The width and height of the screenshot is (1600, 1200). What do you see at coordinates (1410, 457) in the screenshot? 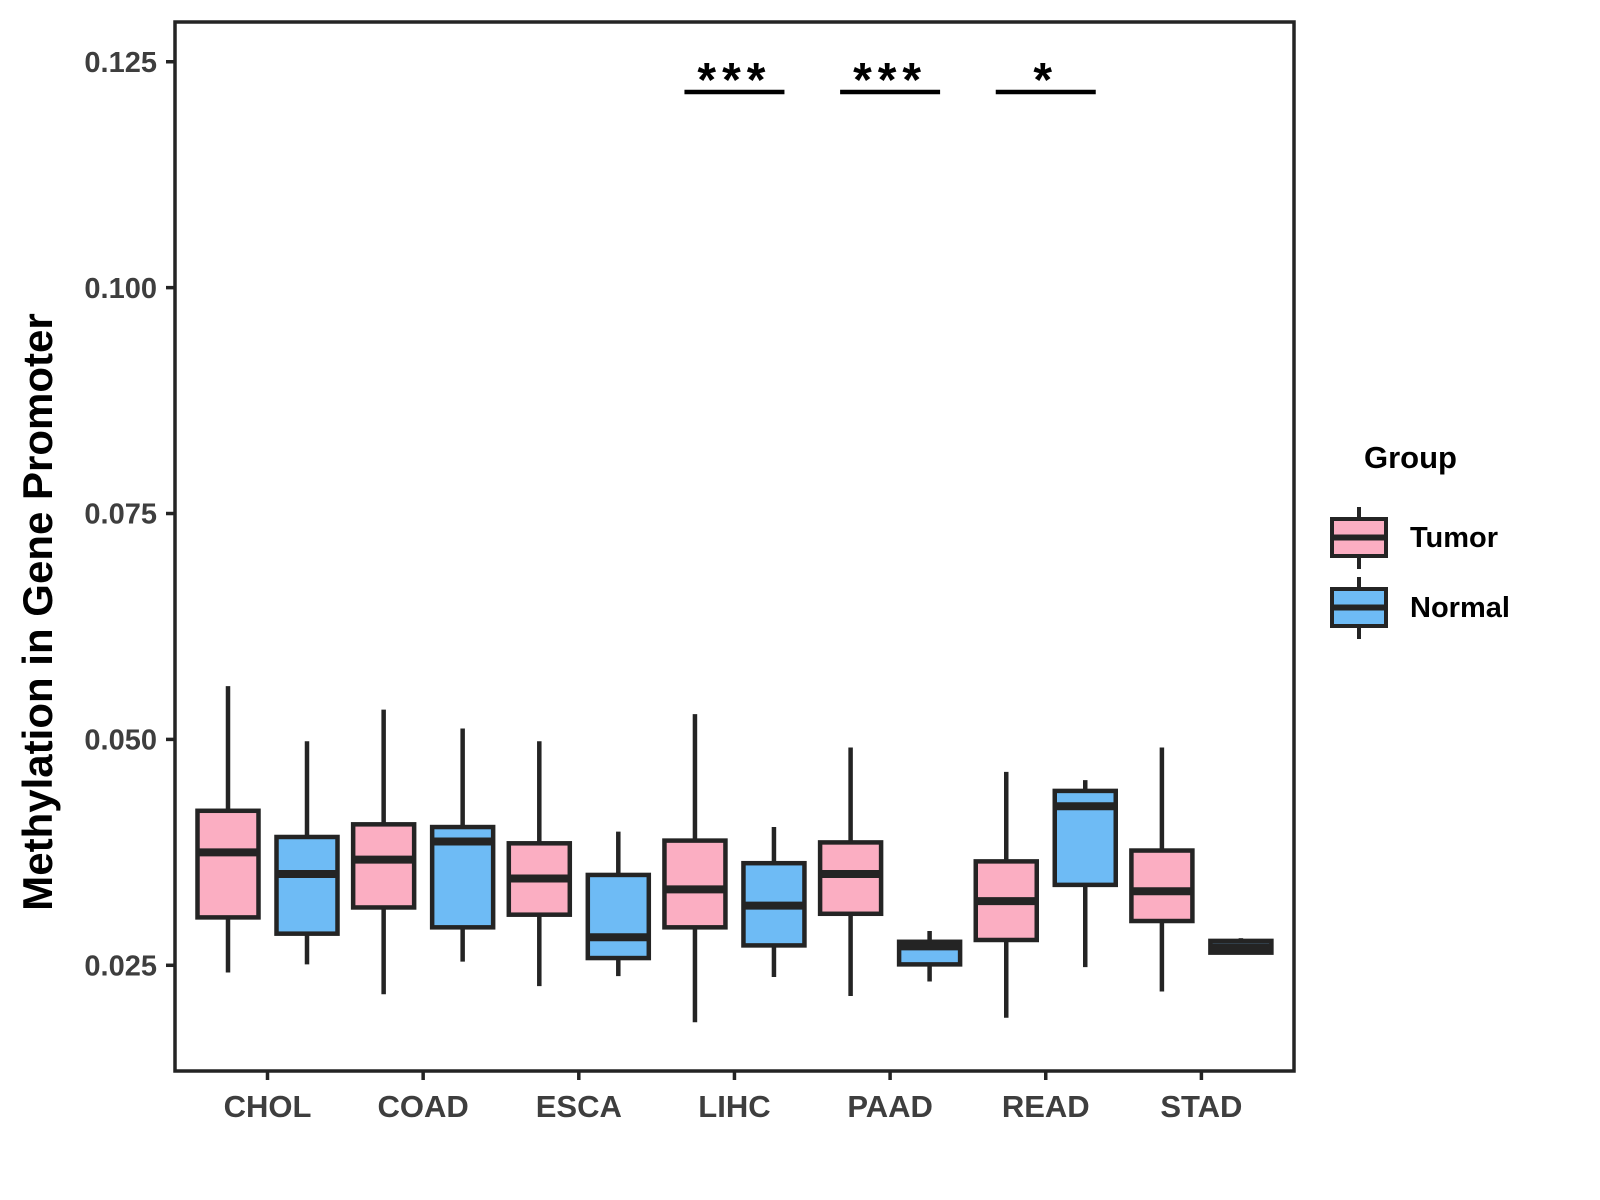
I see `legend-title: Group` at bounding box center [1410, 457].